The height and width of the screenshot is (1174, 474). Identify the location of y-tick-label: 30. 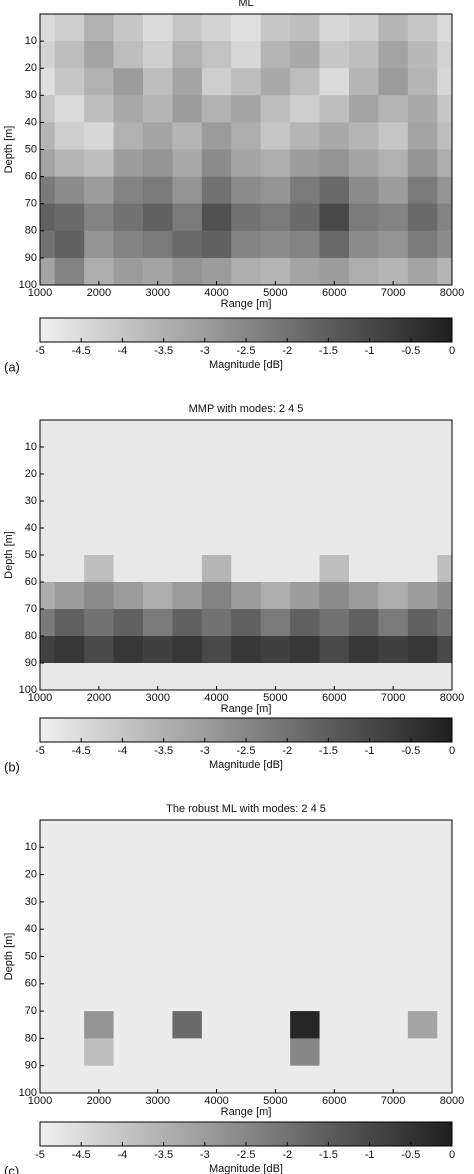
(31, 501).